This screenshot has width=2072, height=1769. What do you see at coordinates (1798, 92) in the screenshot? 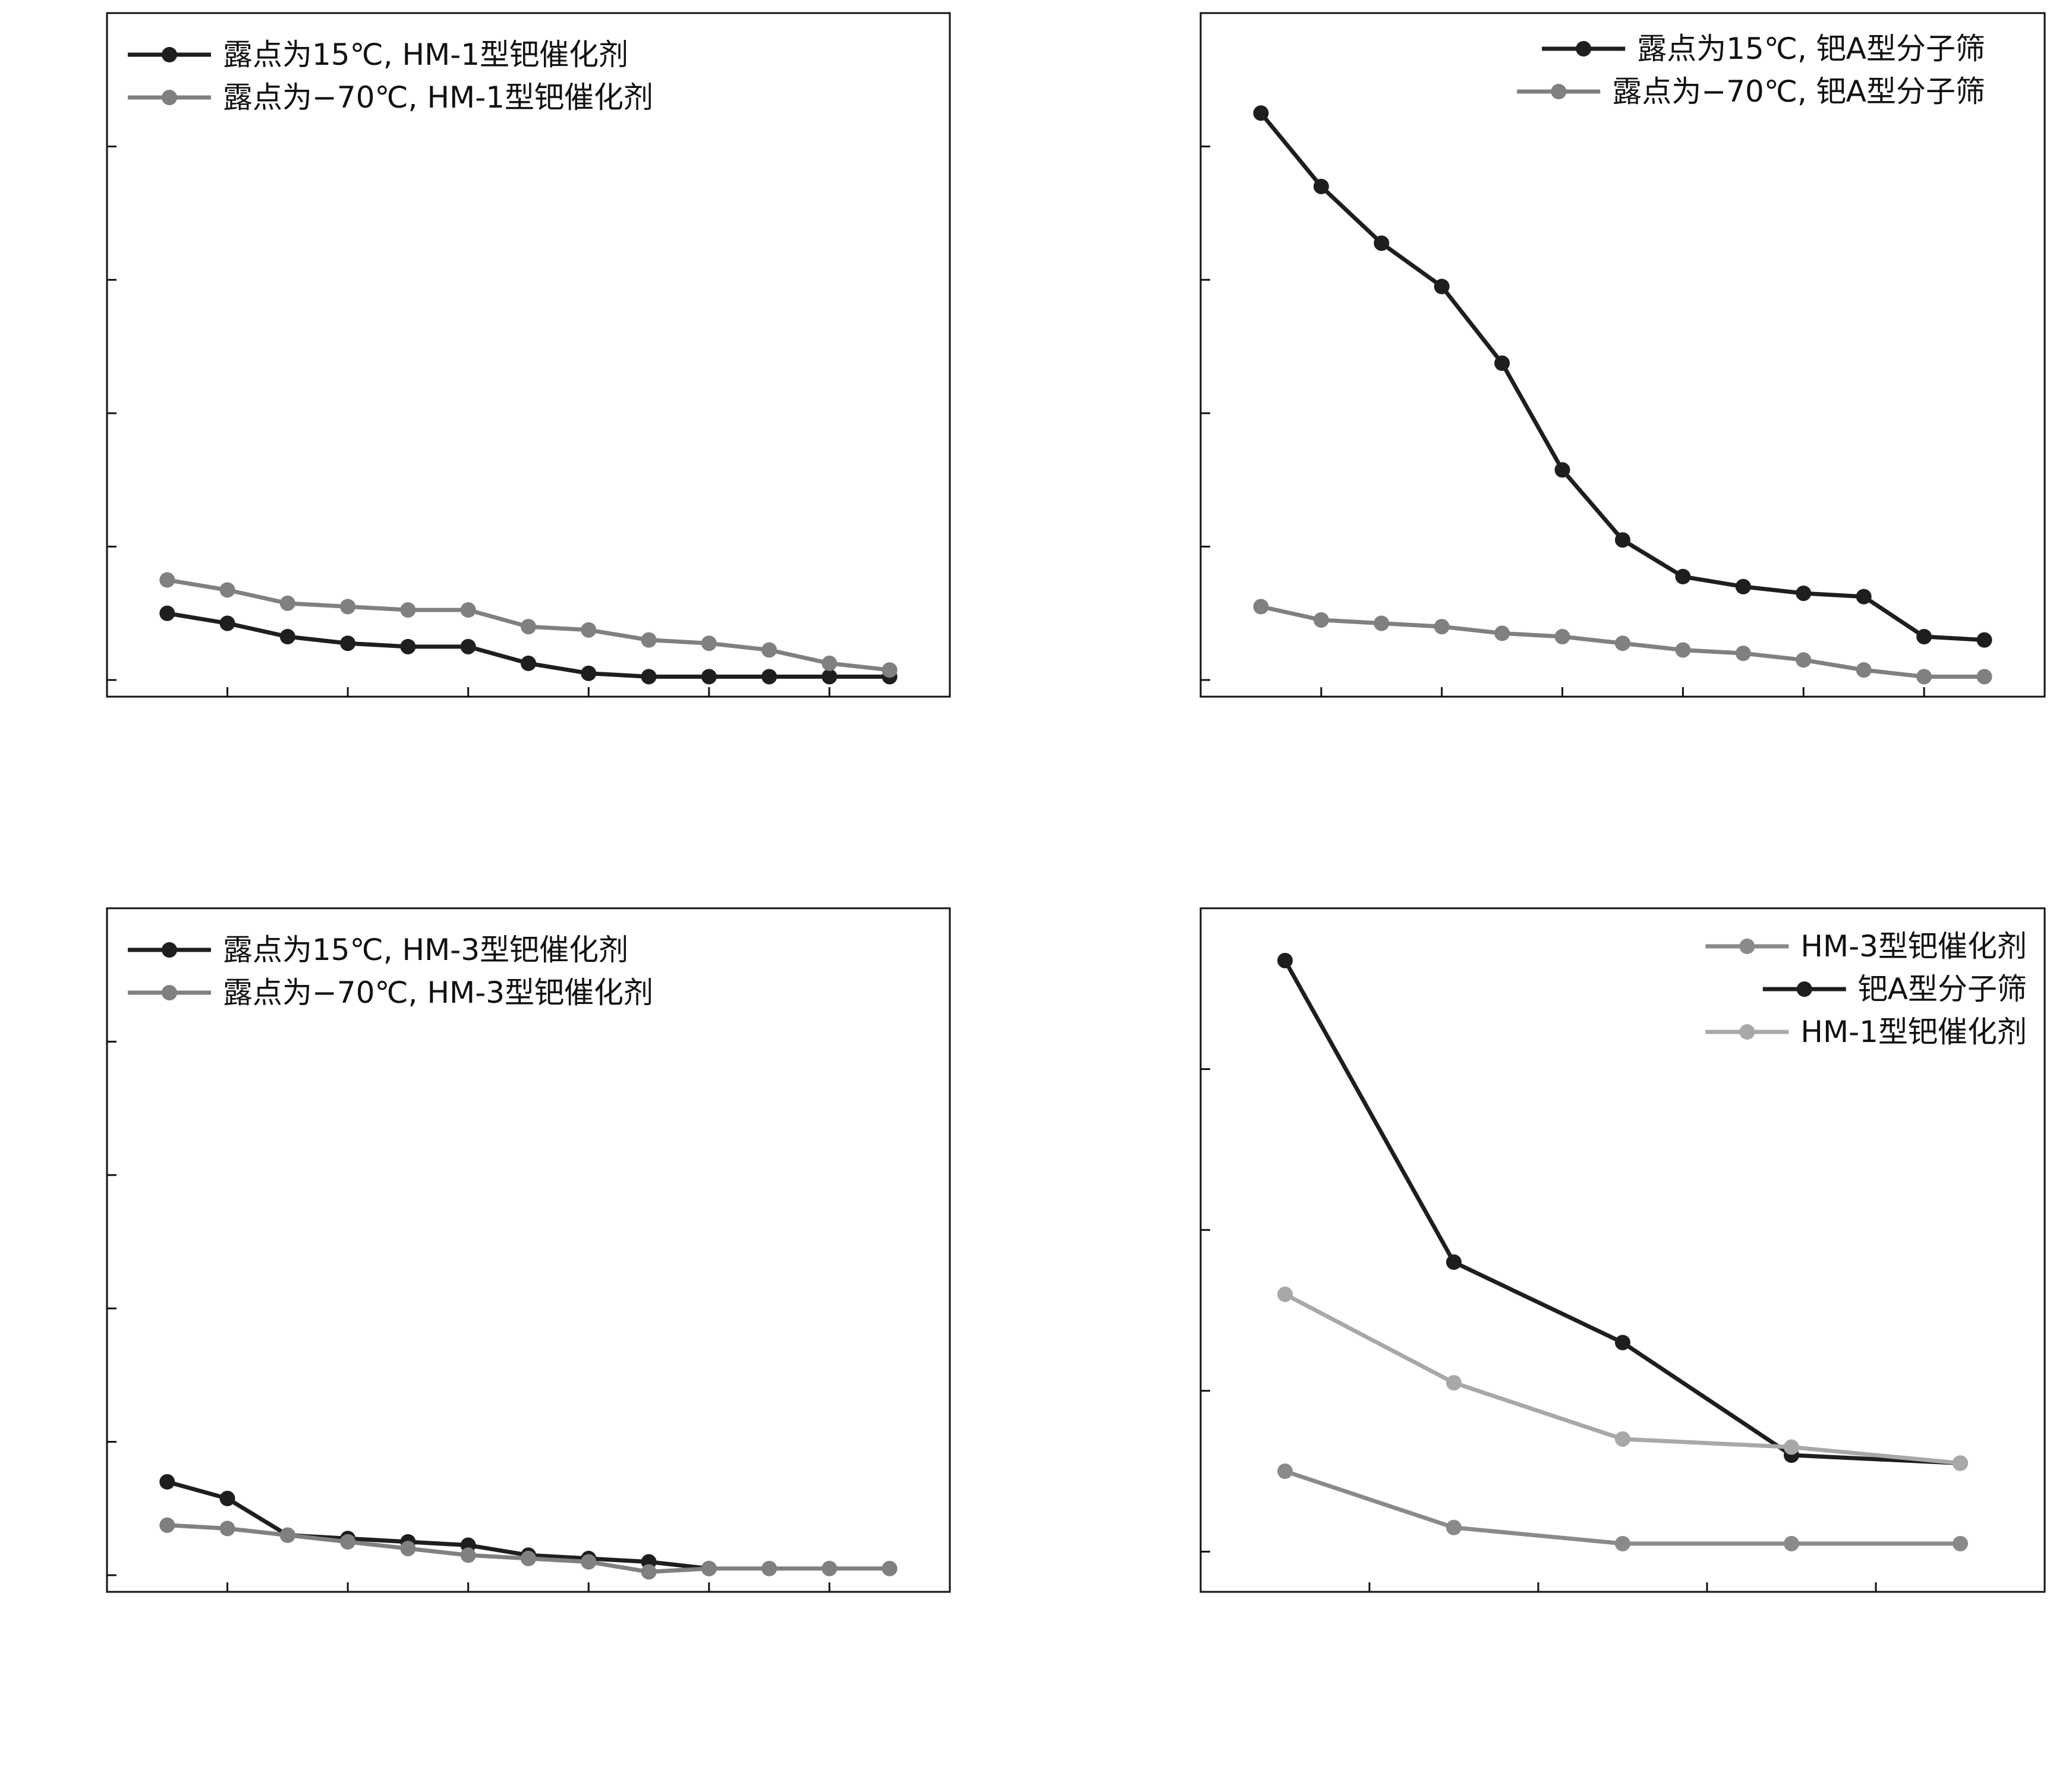
I see `legend-label: 露点为−70℃, 钯A型分子筛` at bounding box center [1798, 92].